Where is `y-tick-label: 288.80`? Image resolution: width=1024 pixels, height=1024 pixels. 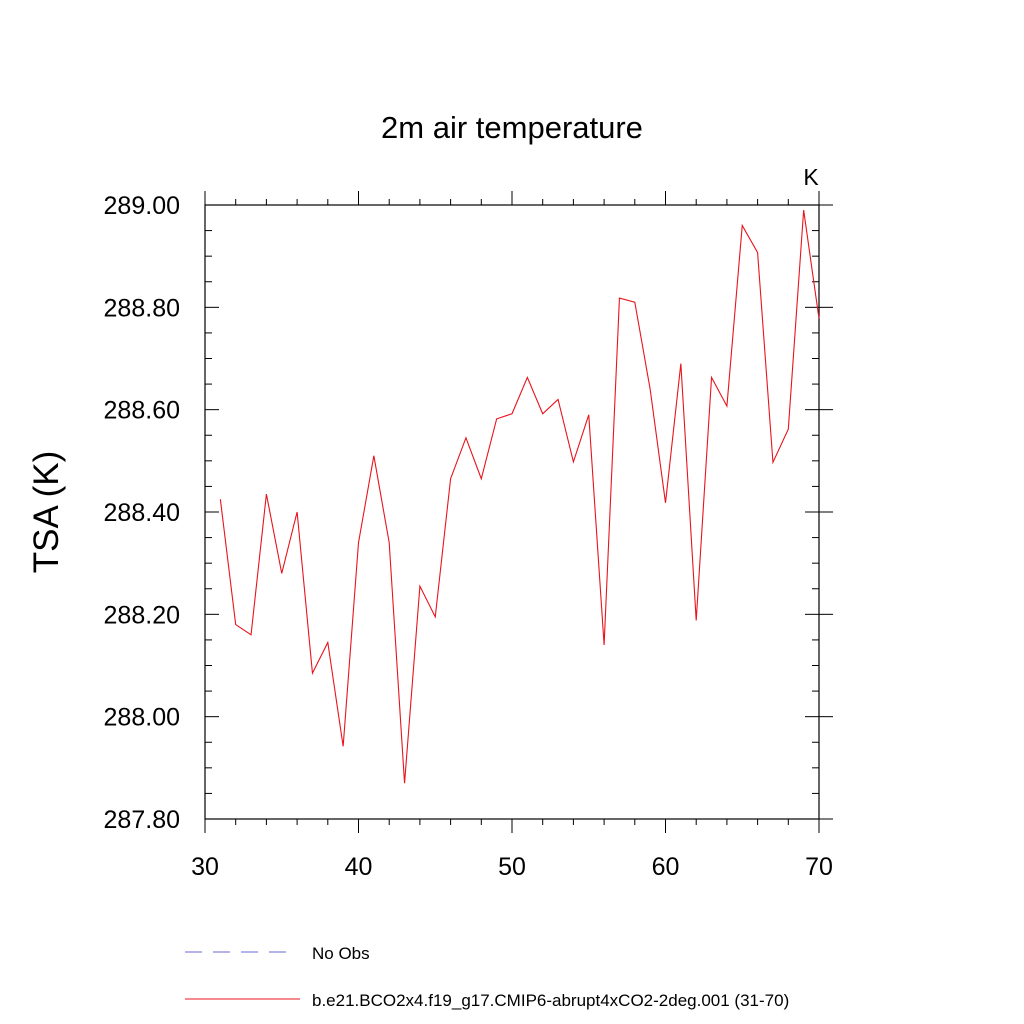 y-tick-label: 288.80 is located at coordinates (142, 308).